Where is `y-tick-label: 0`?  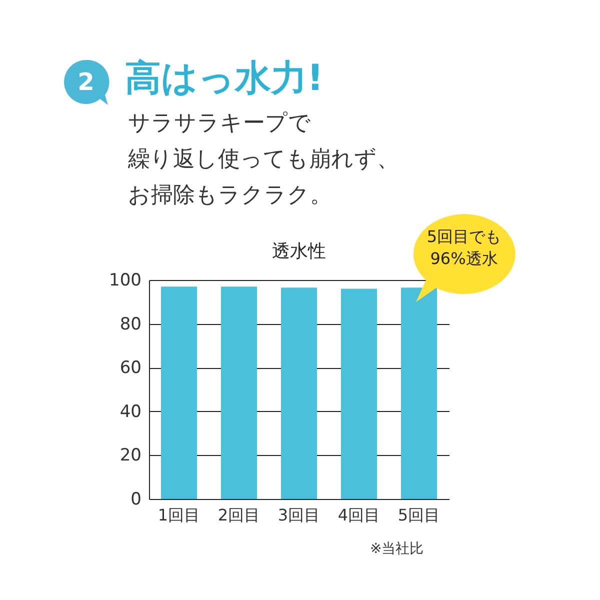 y-tick-label: 0 is located at coordinates (136, 500).